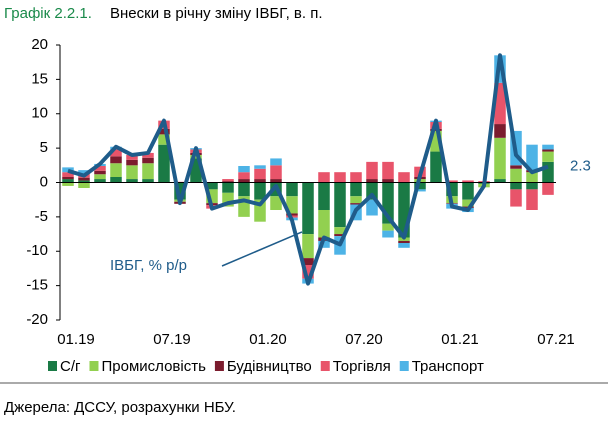  I want to click on annotation-pointer, so click(262, 249).